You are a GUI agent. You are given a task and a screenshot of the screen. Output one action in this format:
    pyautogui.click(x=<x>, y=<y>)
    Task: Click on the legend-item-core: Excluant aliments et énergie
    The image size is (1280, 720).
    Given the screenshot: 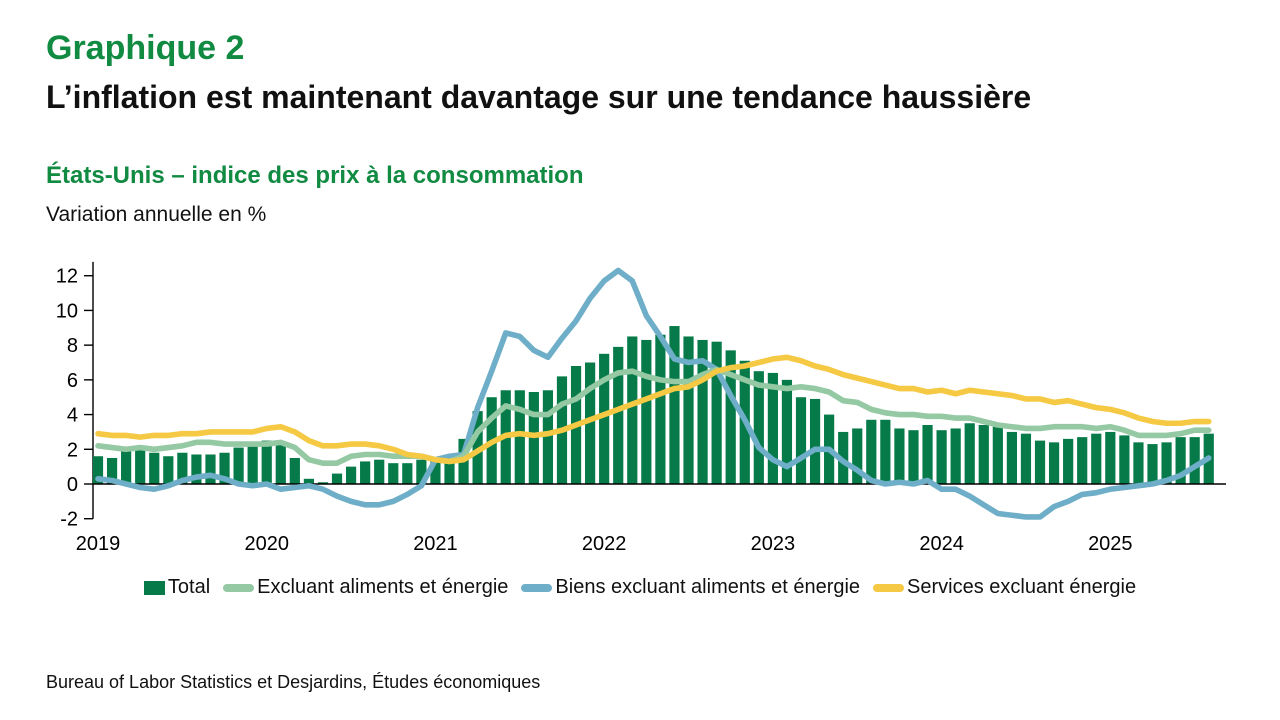 What is the action you would take?
    pyautogui.click(x=365, y=587)
    